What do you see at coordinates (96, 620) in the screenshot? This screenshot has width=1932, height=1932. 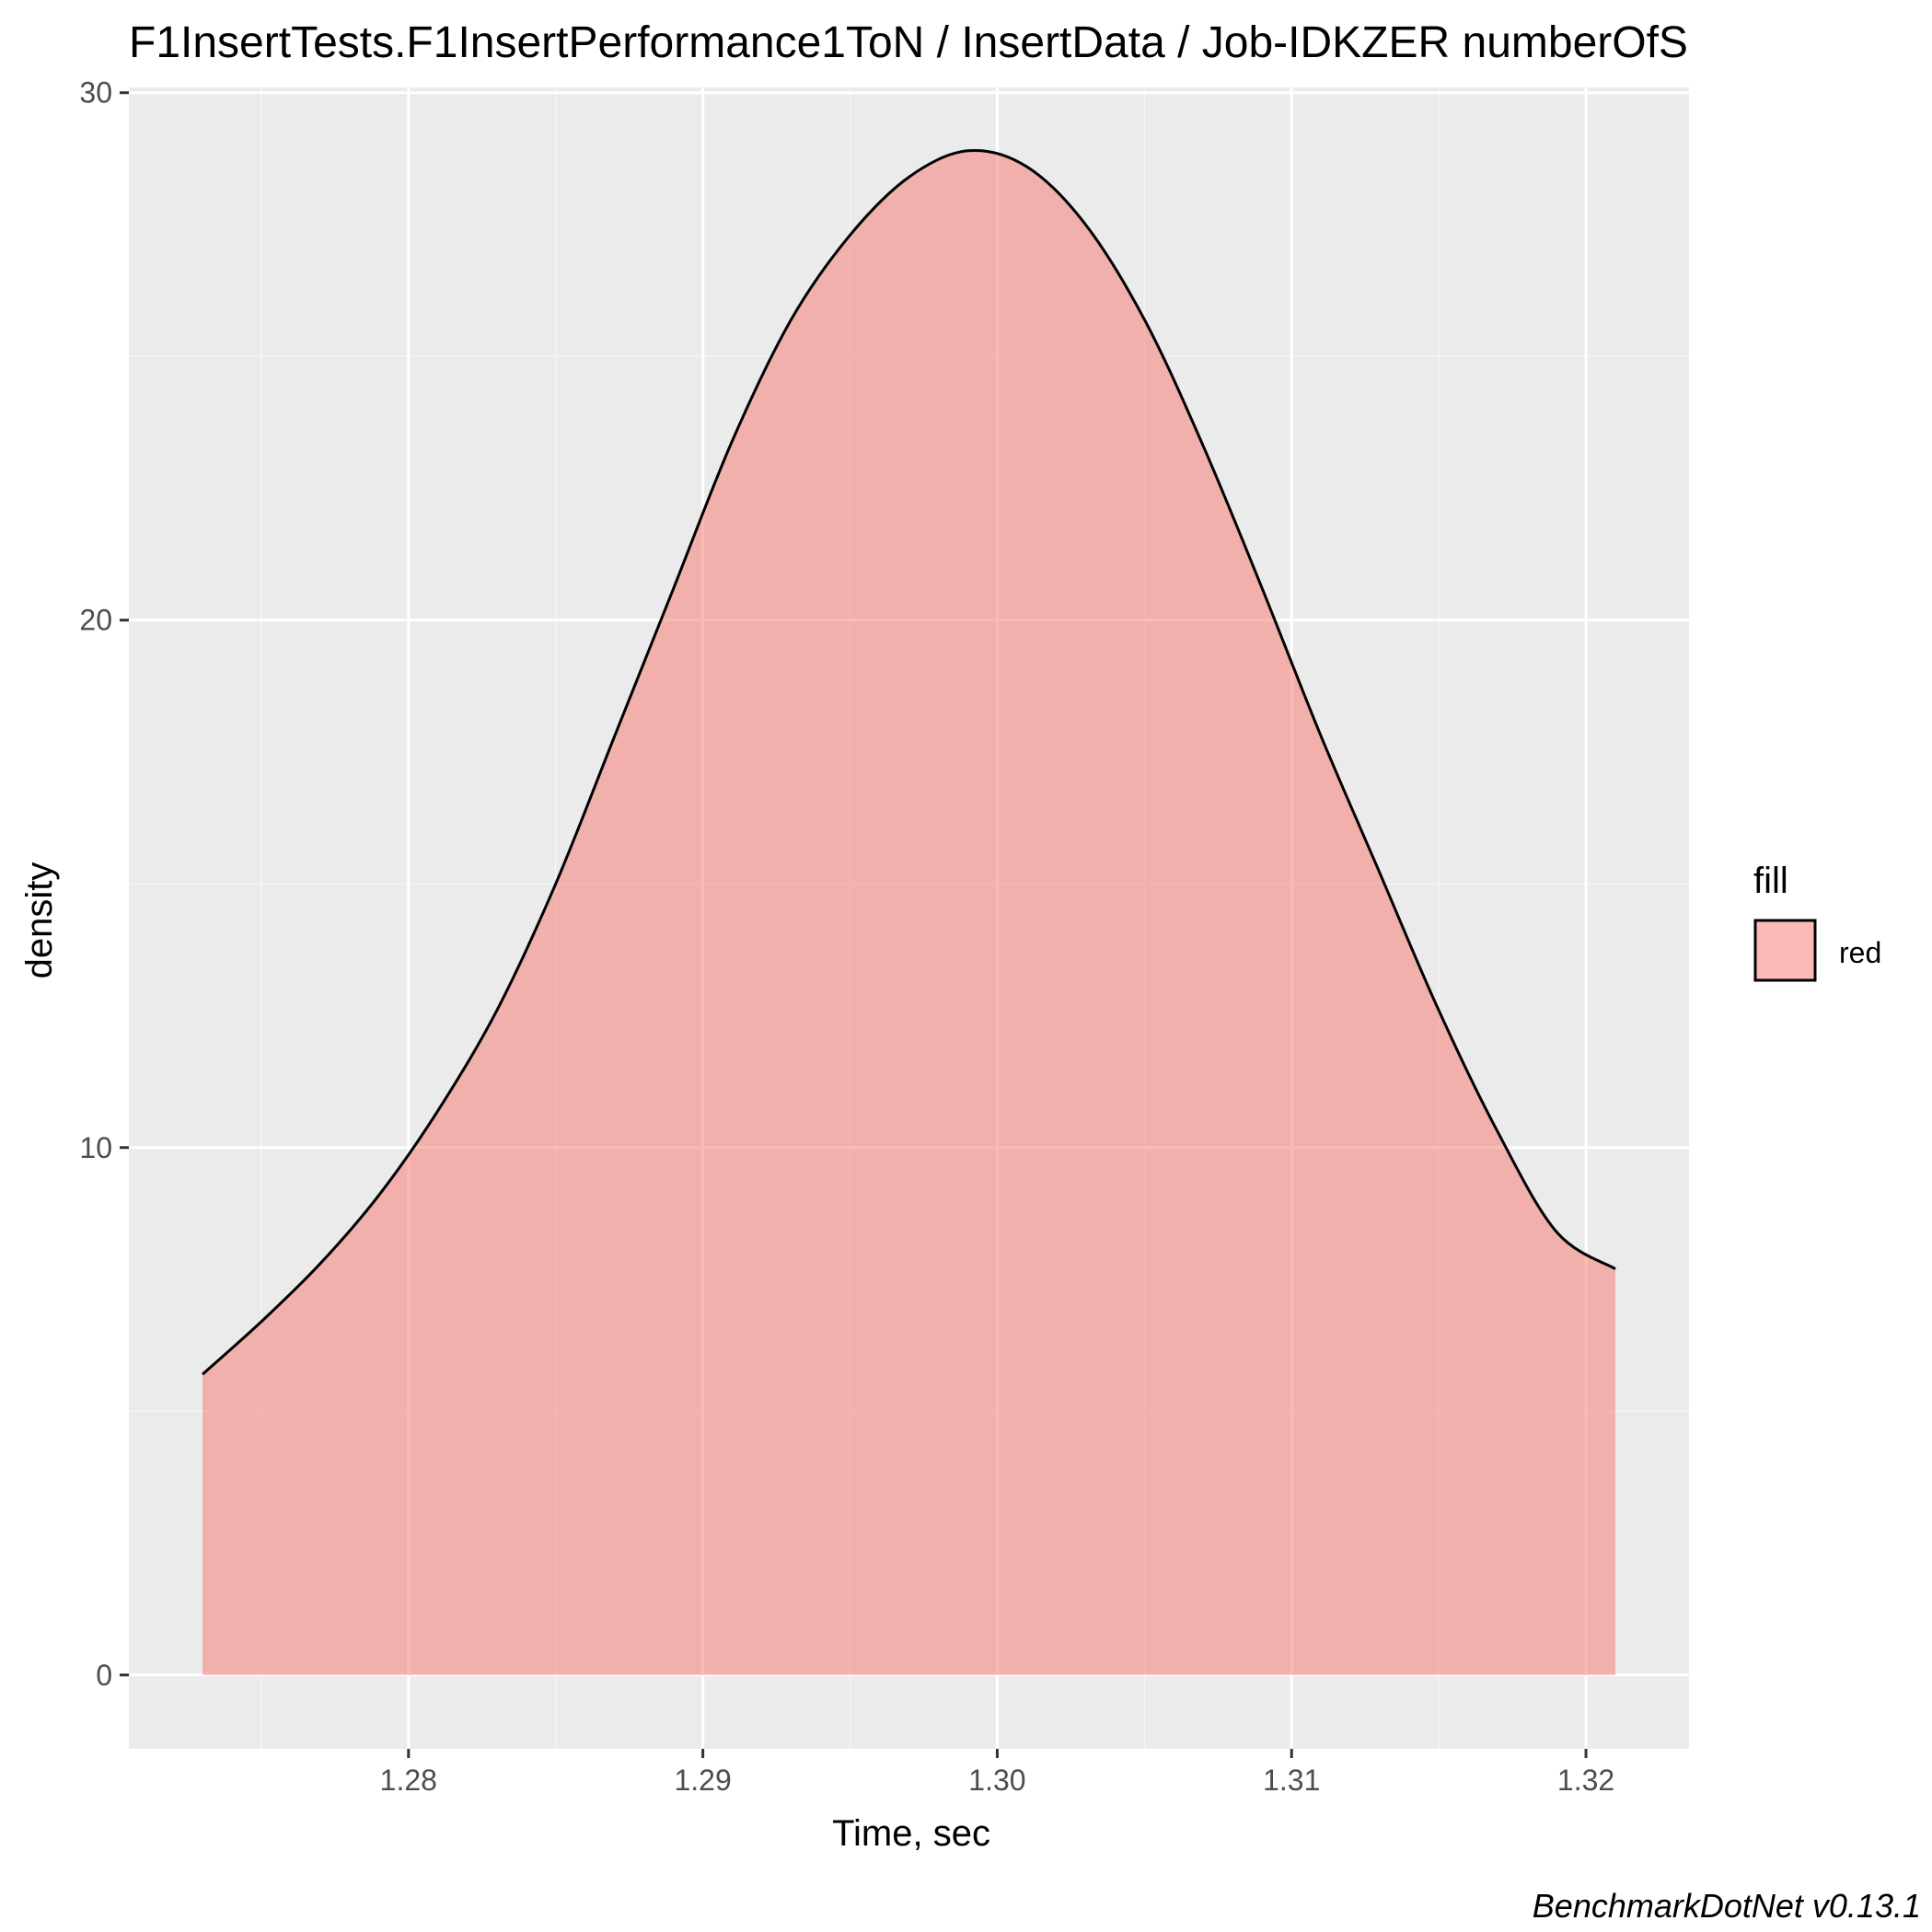 I see `y-tick-label: 20` at bounding box center [96, 620].